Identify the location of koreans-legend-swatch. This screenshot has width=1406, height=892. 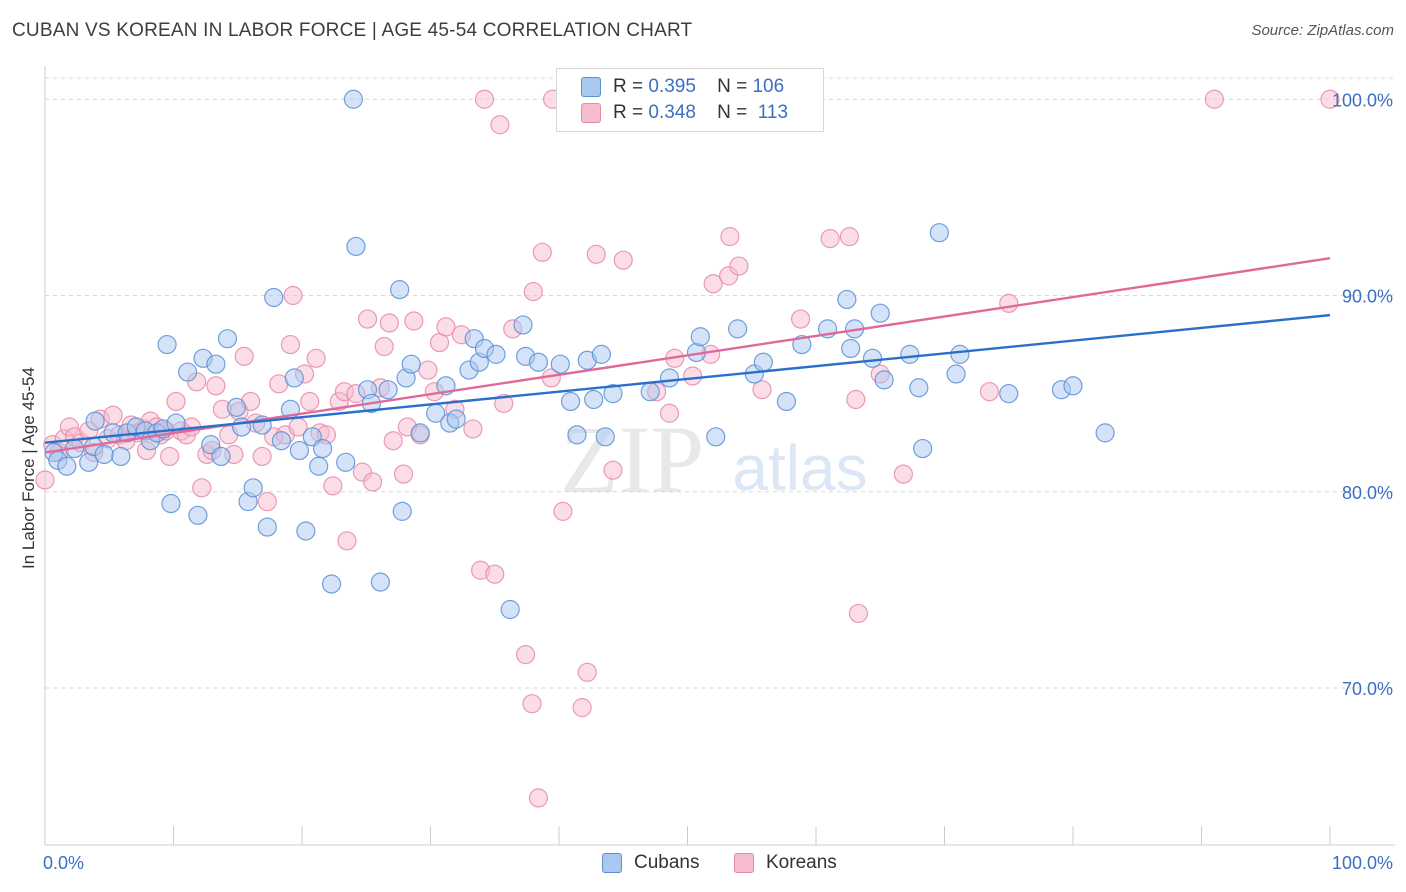
(744, 863).